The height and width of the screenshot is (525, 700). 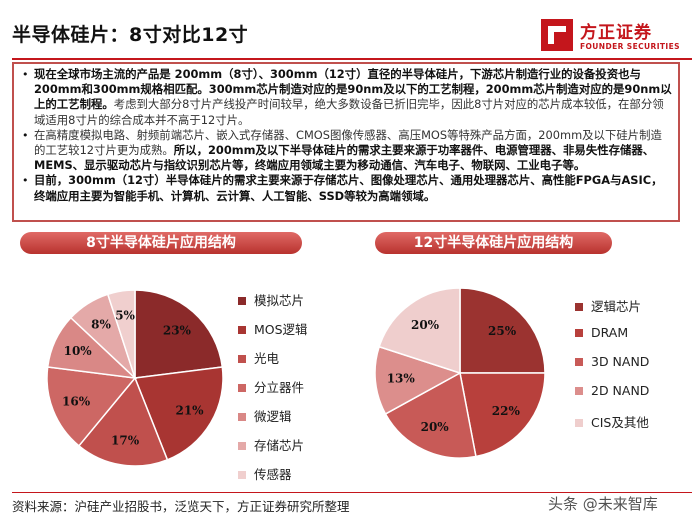 I want to click on legend-item: 3D NAND, so click(x=612, y=361).